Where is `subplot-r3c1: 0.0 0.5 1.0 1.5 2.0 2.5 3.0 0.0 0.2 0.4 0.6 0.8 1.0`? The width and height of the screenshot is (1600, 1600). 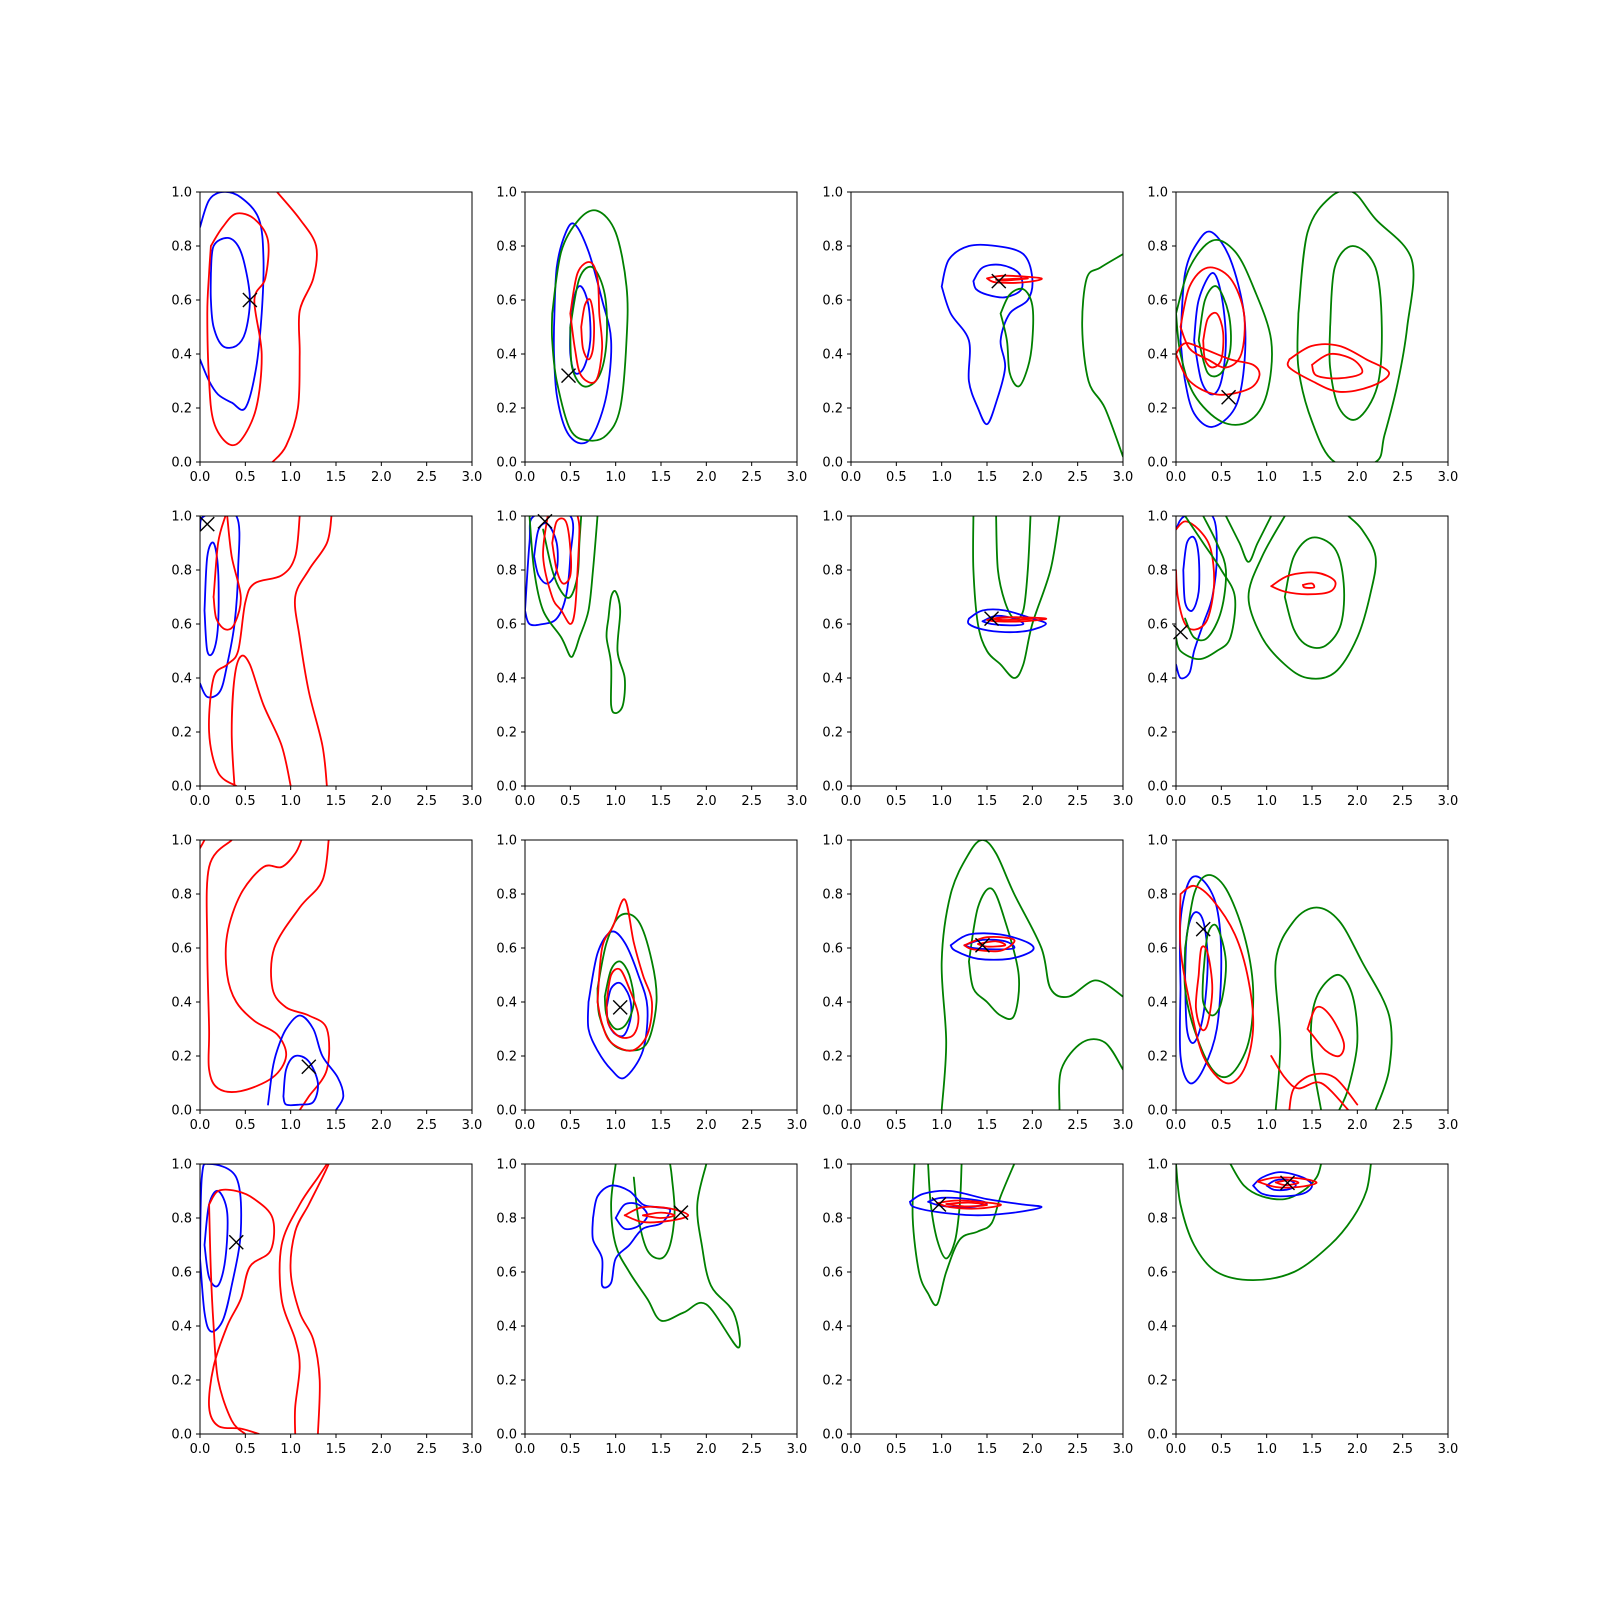 subplot-r3c1: 0.0 0.5 1.0 1.5 2.0 2.5 3.0 0.0 0.2 0.4 0.6 0.8 1.0 is located at coordinates (326, 984).